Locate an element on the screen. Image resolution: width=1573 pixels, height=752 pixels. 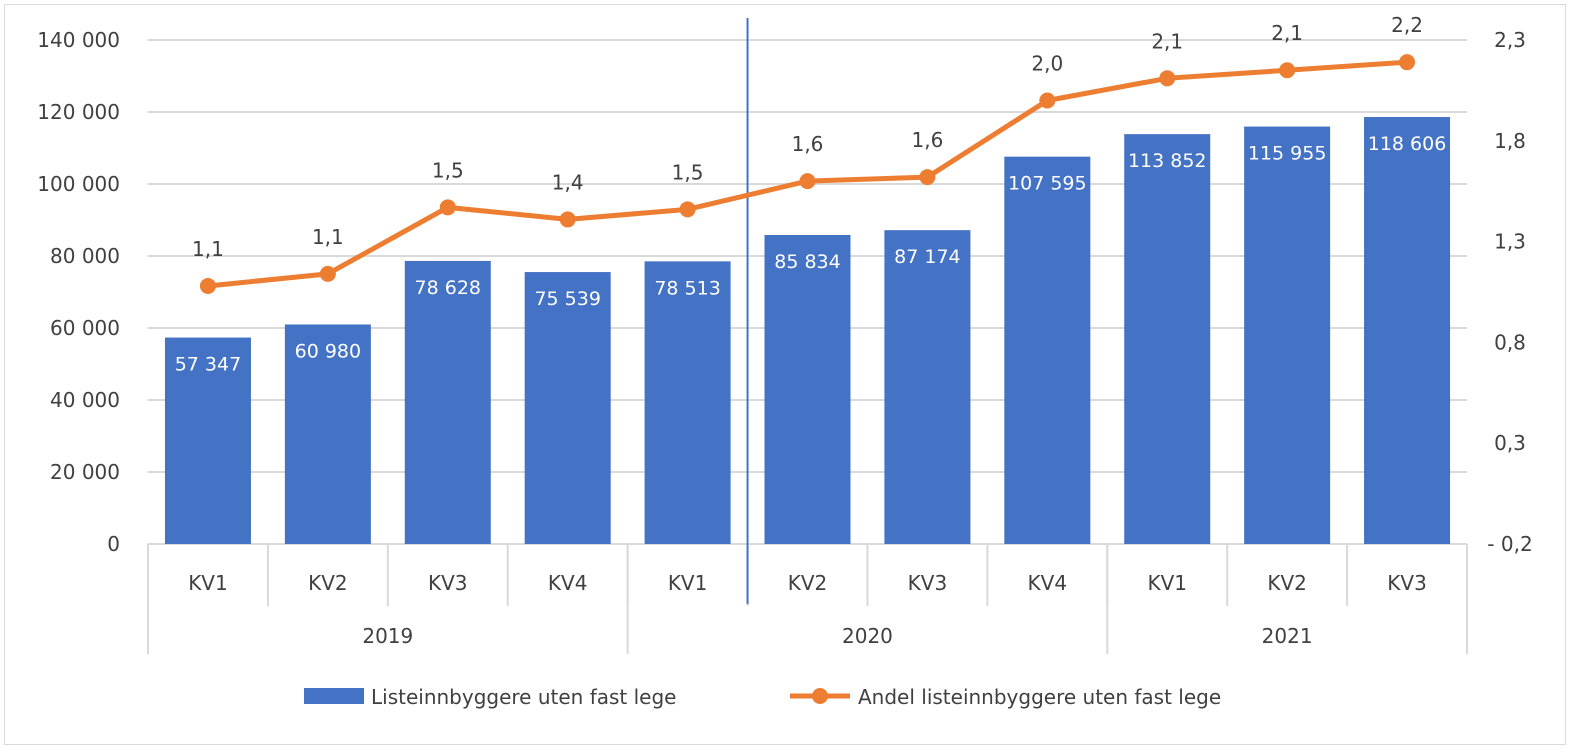
line-value-label: 2,0 is located at coordinates (1047, 63).